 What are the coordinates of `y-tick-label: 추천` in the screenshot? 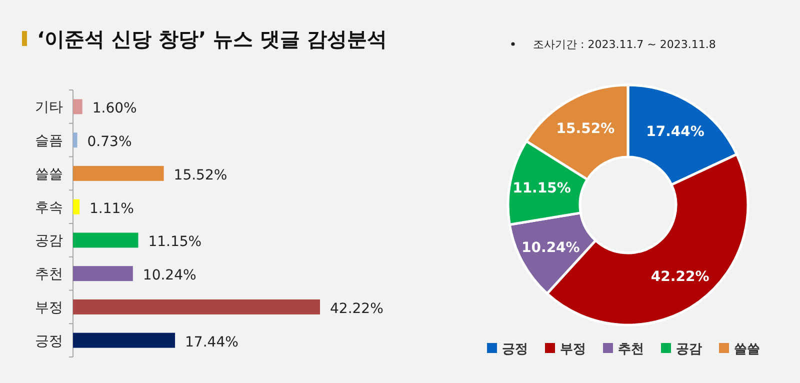 It's located at (49, 274).